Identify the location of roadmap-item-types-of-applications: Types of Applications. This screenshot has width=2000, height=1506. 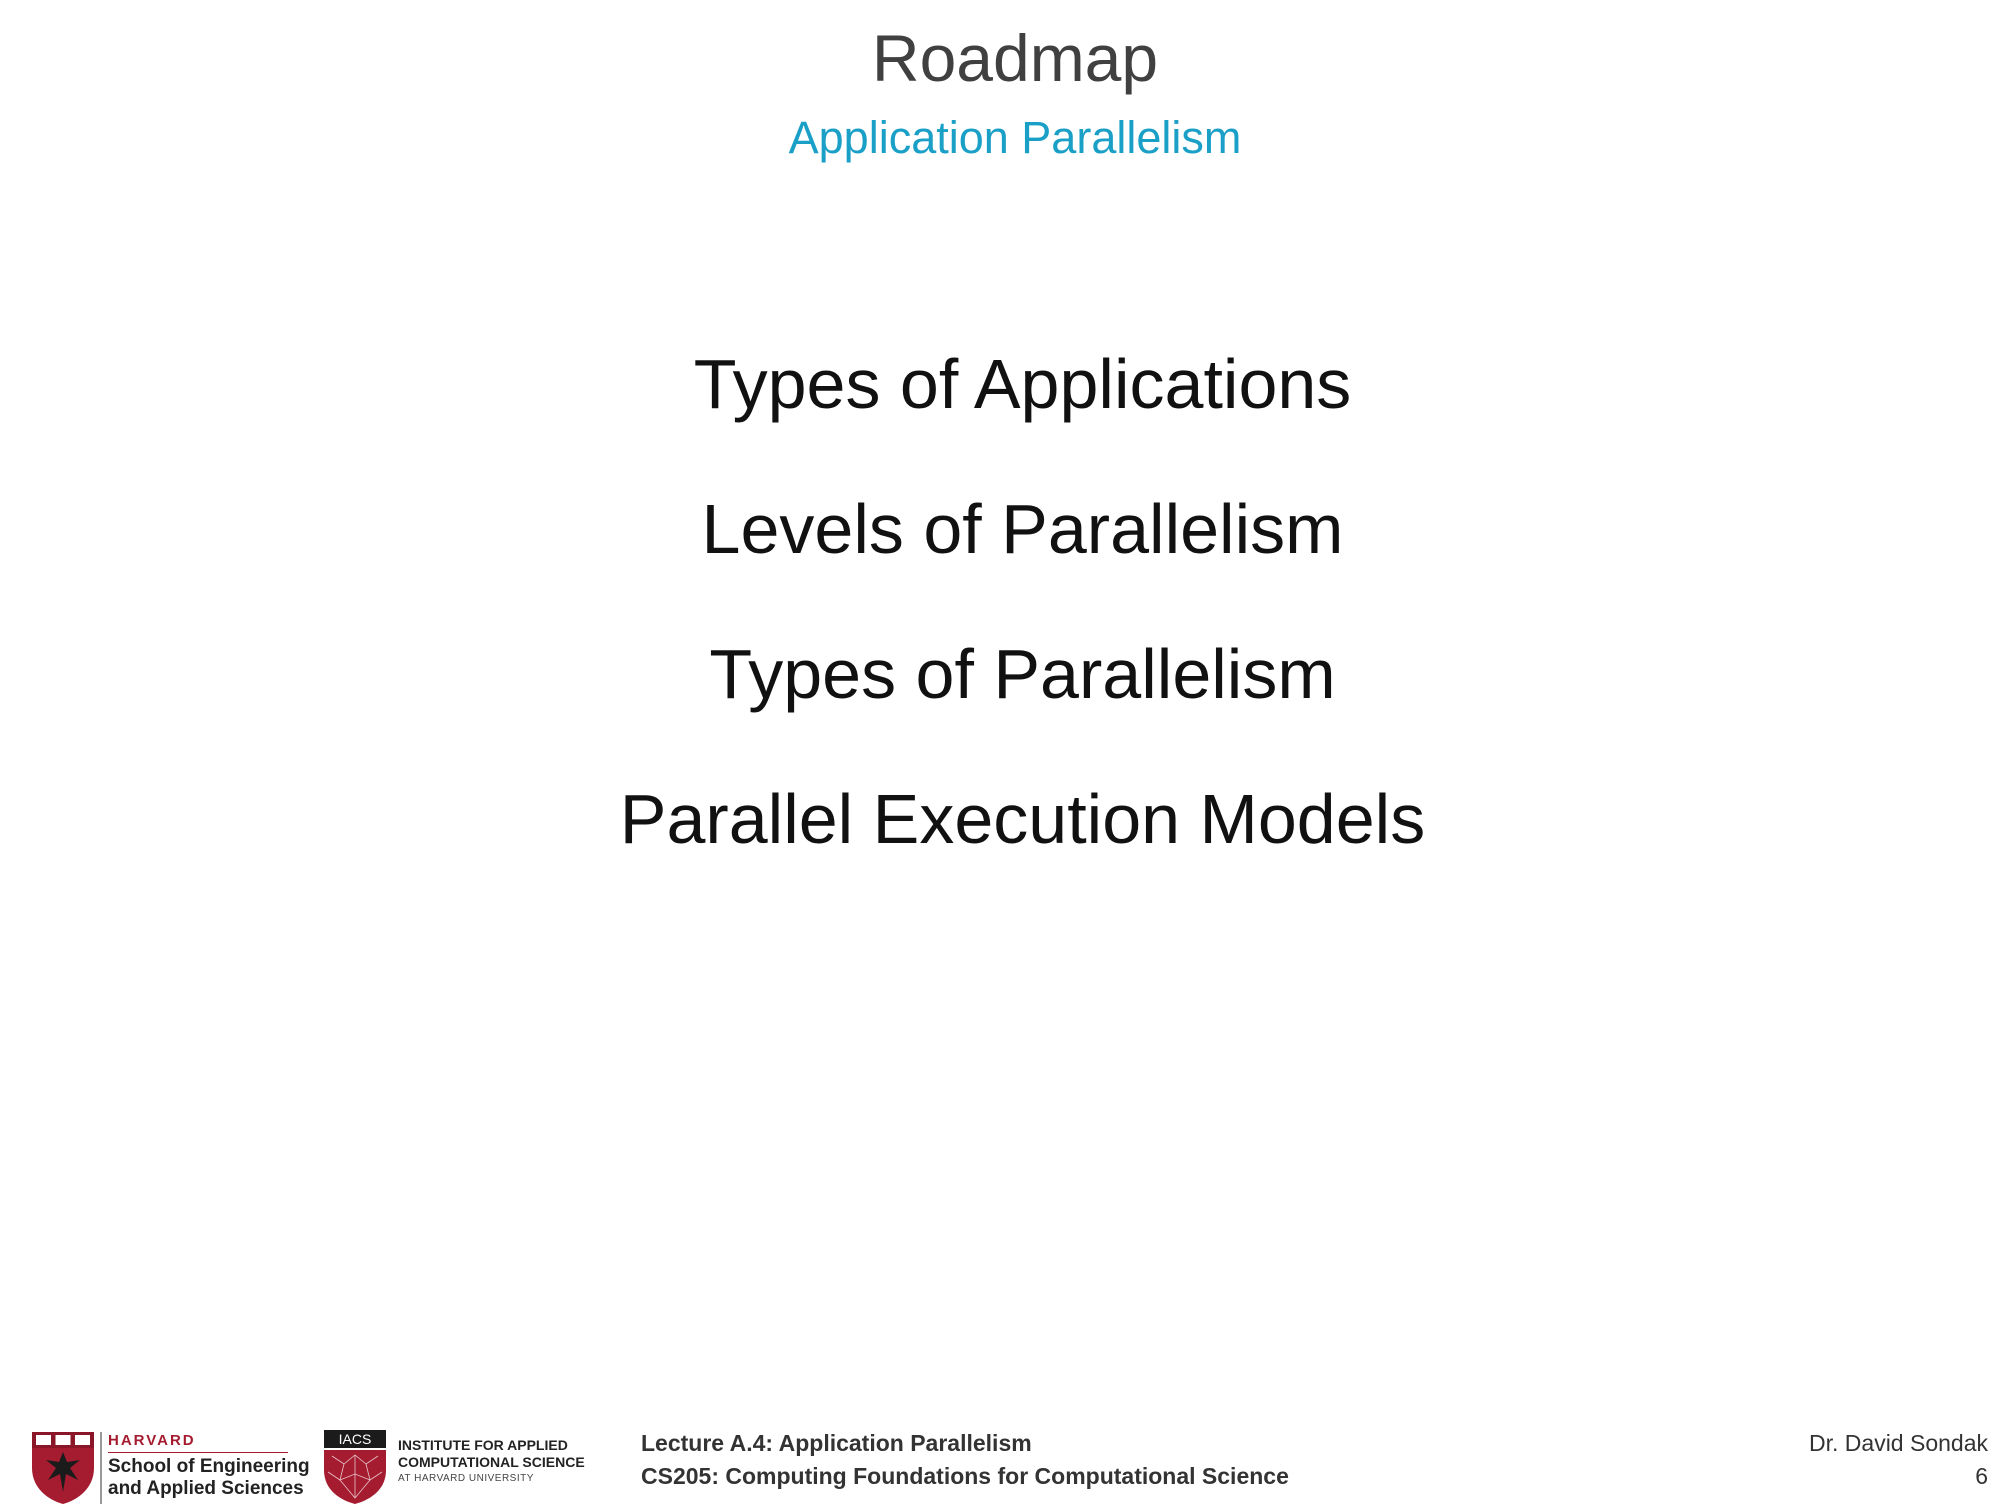
(1022, 384).